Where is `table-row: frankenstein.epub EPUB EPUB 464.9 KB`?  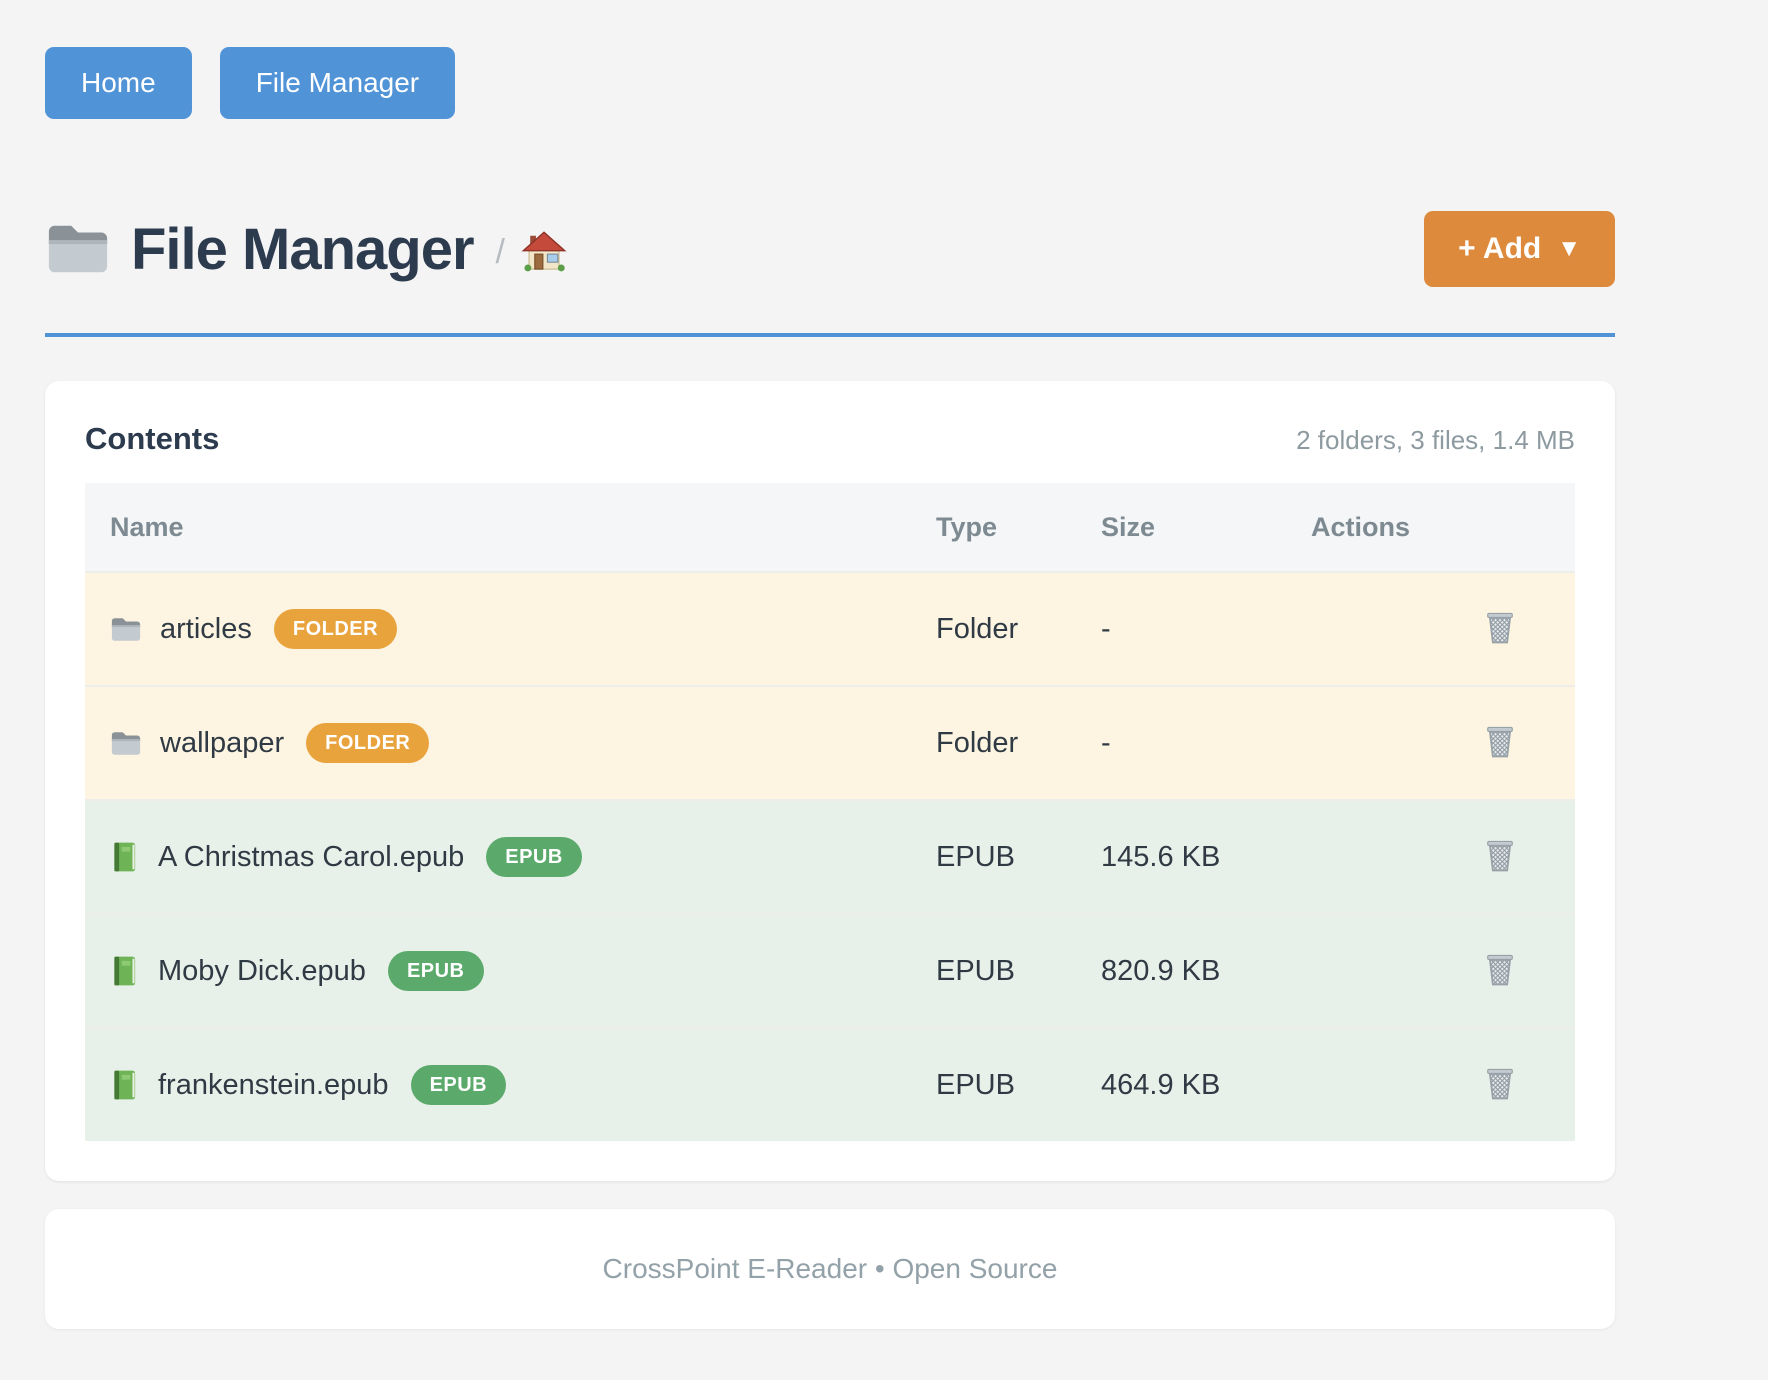 table-row: frankenstein.epub EPUB EPUB 464.9 KB is located at coordinates (830, 1084).